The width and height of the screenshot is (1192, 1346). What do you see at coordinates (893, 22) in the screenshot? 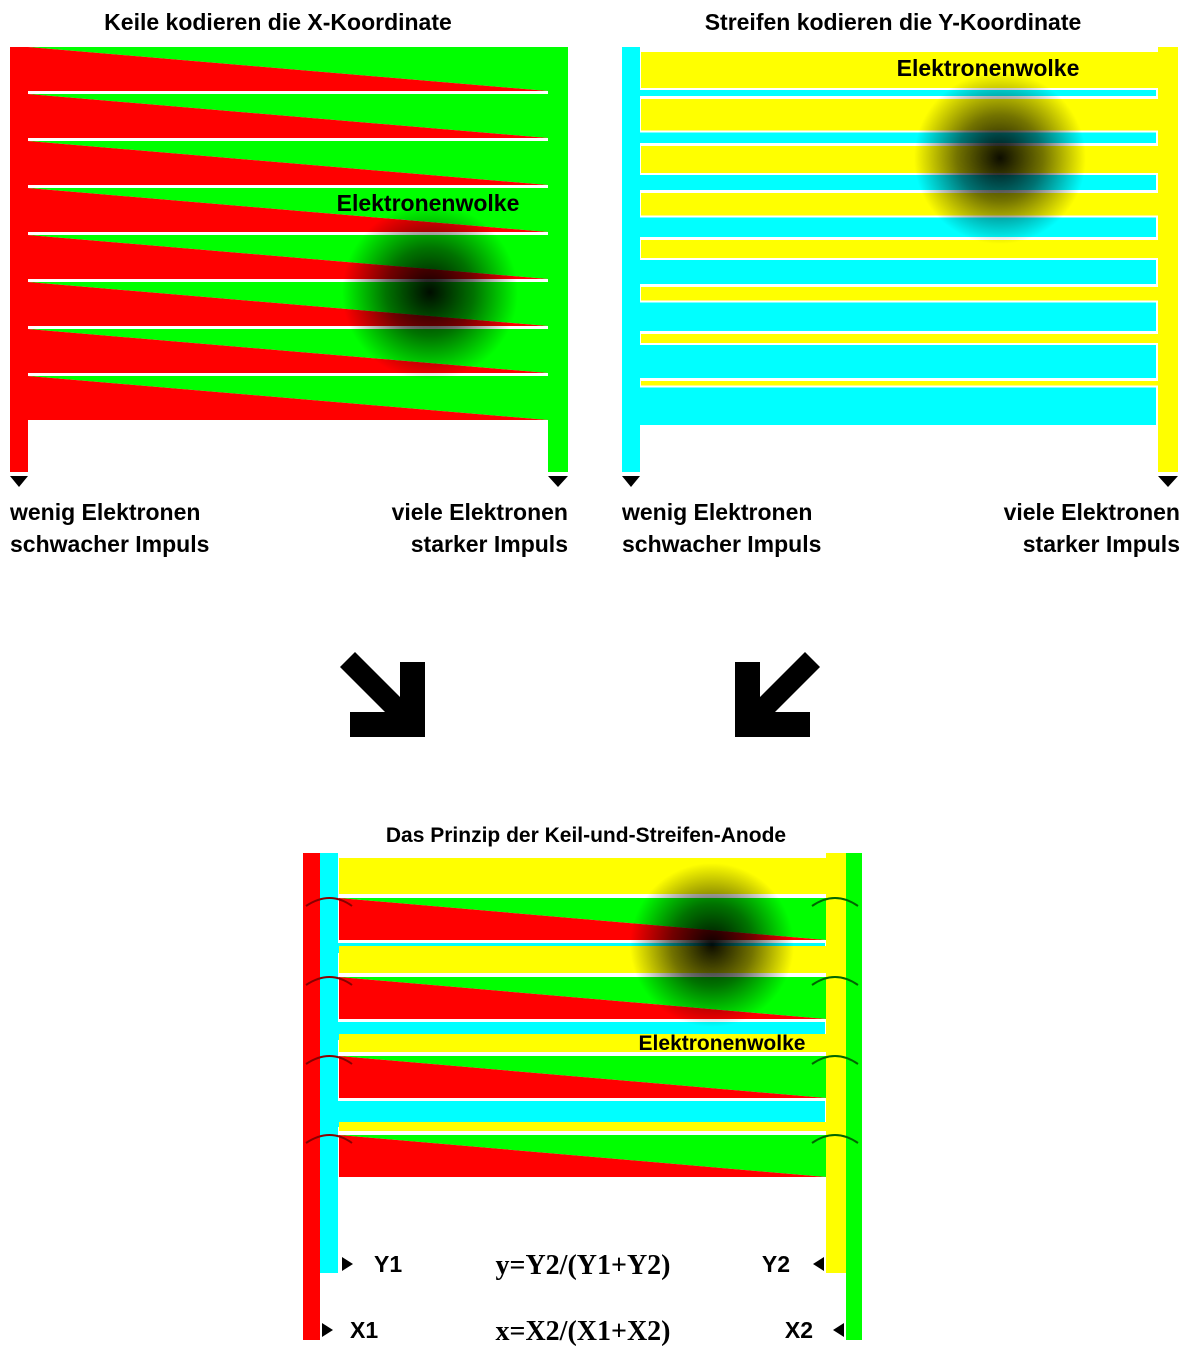
I see `panel-title: Streifen kodieren die Y-Koordinate` at bounding box center [893, 22].